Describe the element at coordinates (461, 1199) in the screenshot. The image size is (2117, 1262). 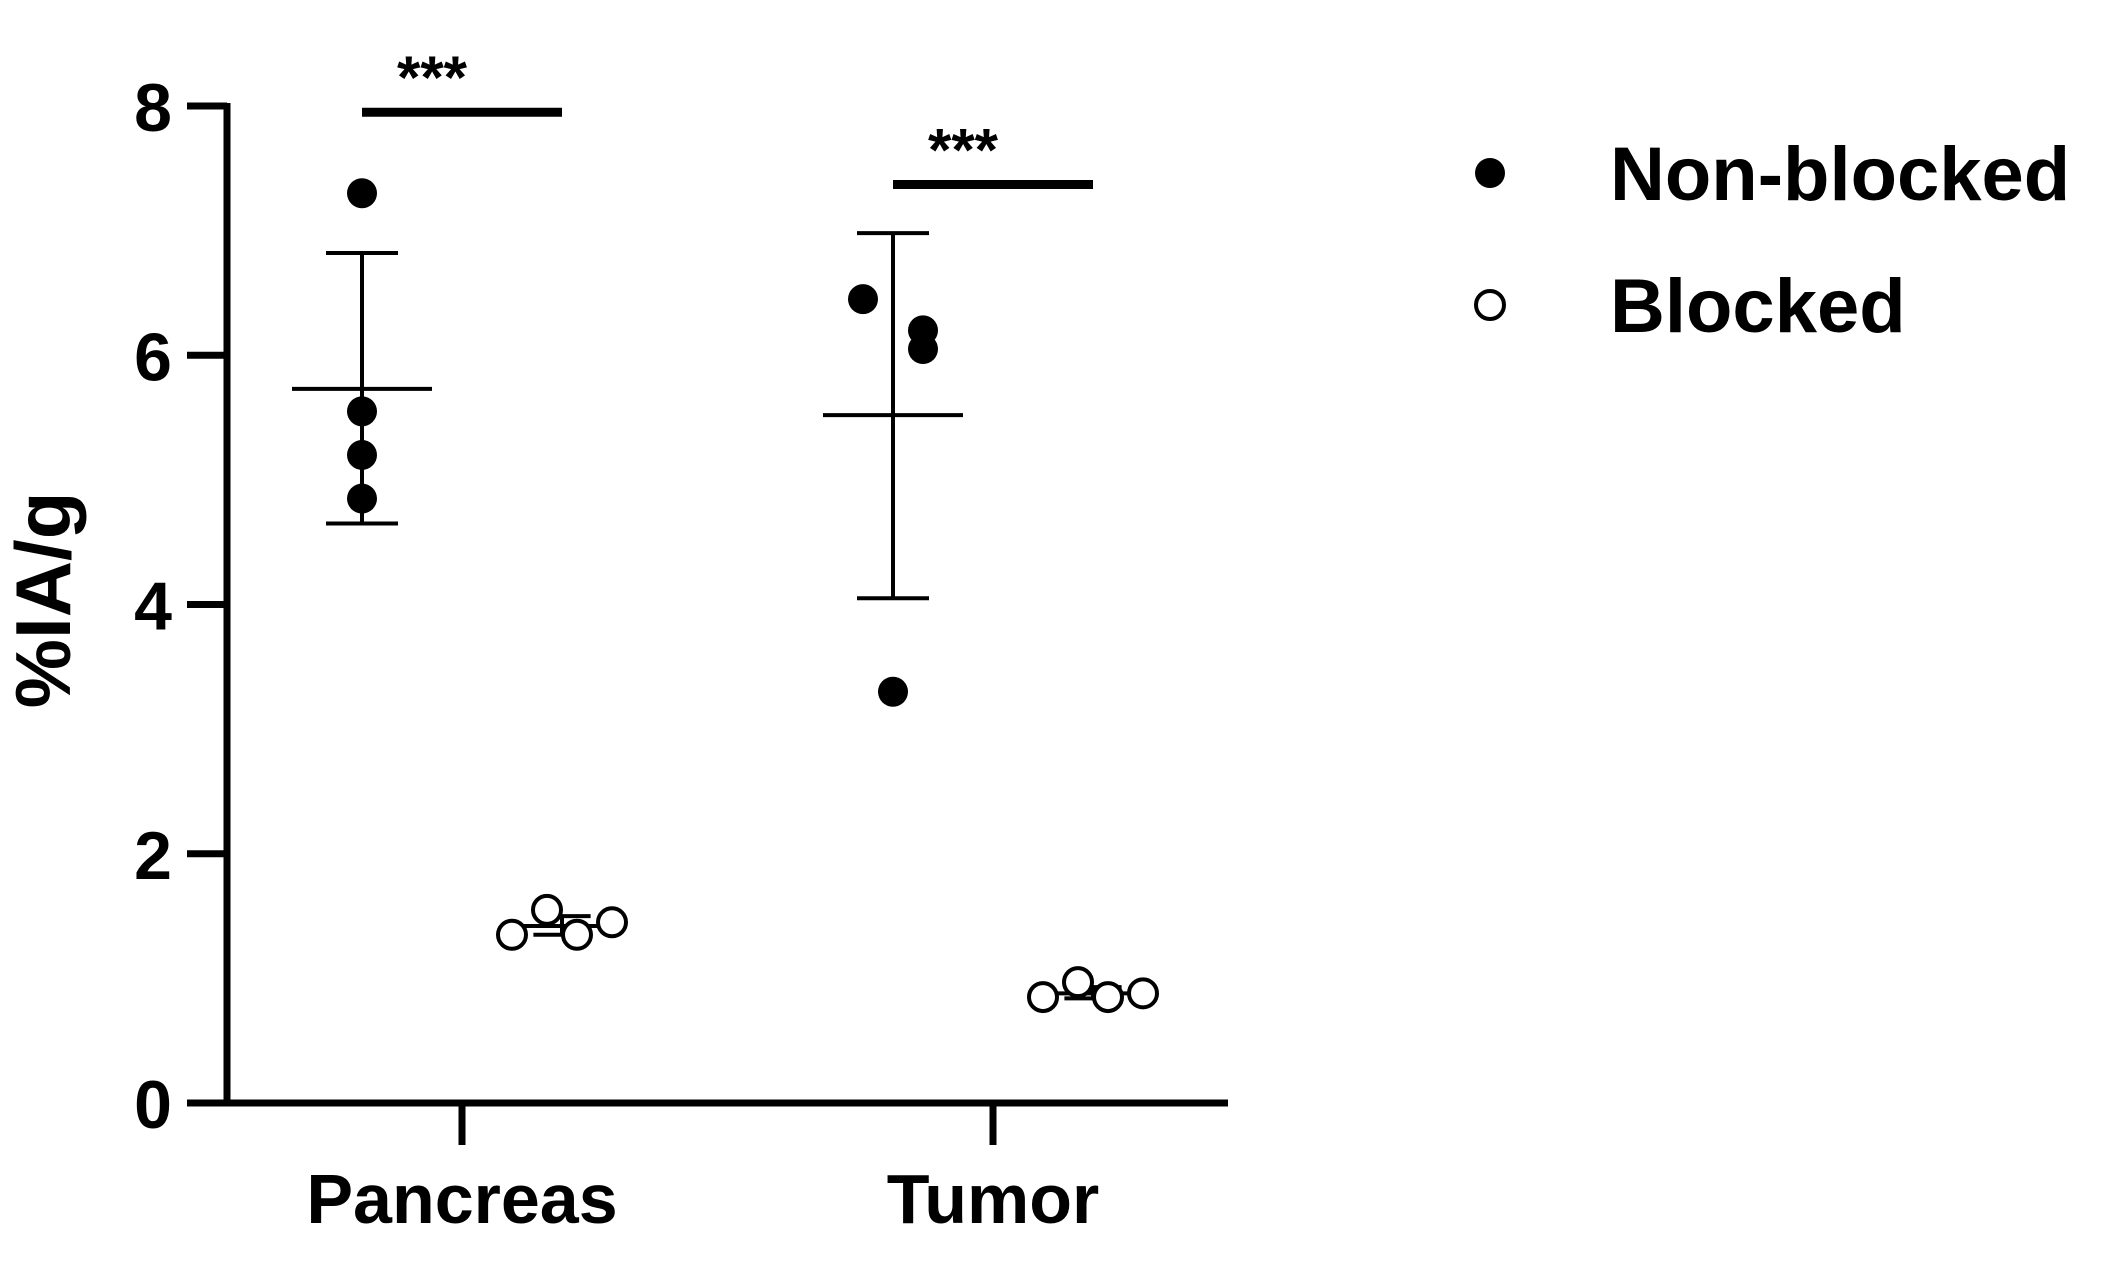
I see `x-tick-label-pancreas: Pancreas` at that location.